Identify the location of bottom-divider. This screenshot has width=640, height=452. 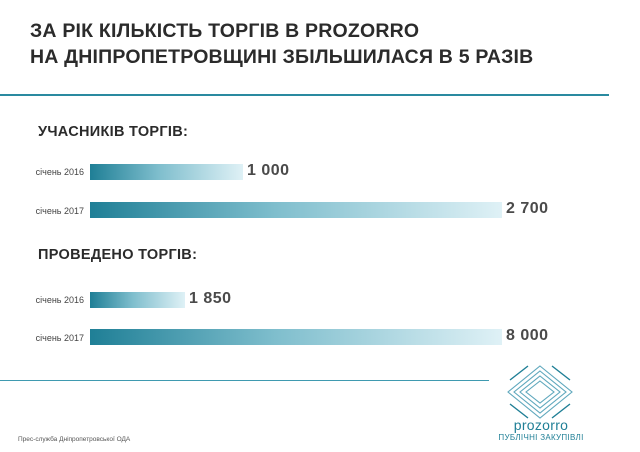
(244, 380).